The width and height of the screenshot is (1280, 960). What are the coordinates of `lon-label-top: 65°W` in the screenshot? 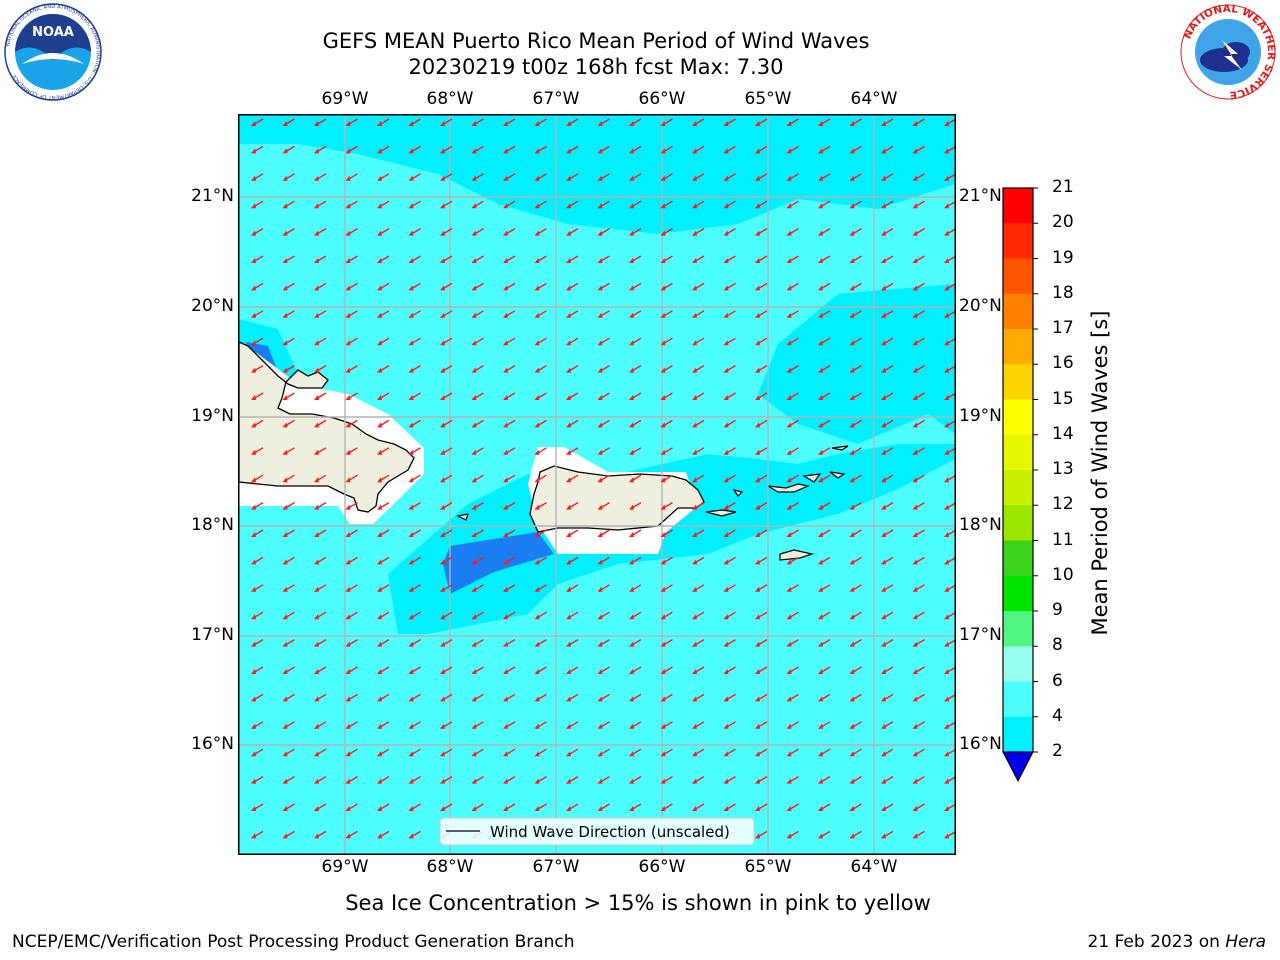 It's located at (768, 99).